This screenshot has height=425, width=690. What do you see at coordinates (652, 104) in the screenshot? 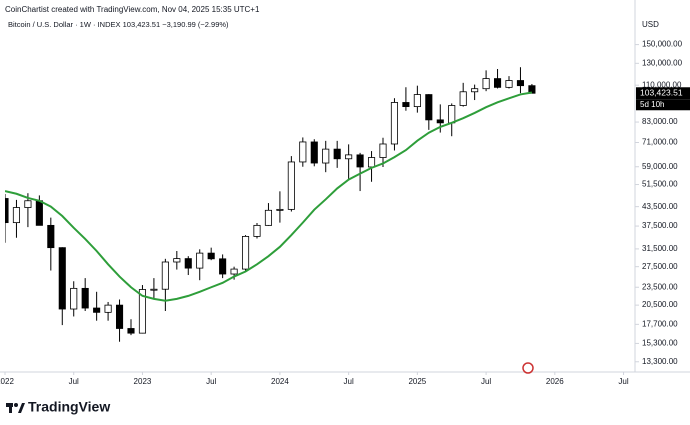
I see `countdown: 5d 10h` at bounding box center [652, 104].